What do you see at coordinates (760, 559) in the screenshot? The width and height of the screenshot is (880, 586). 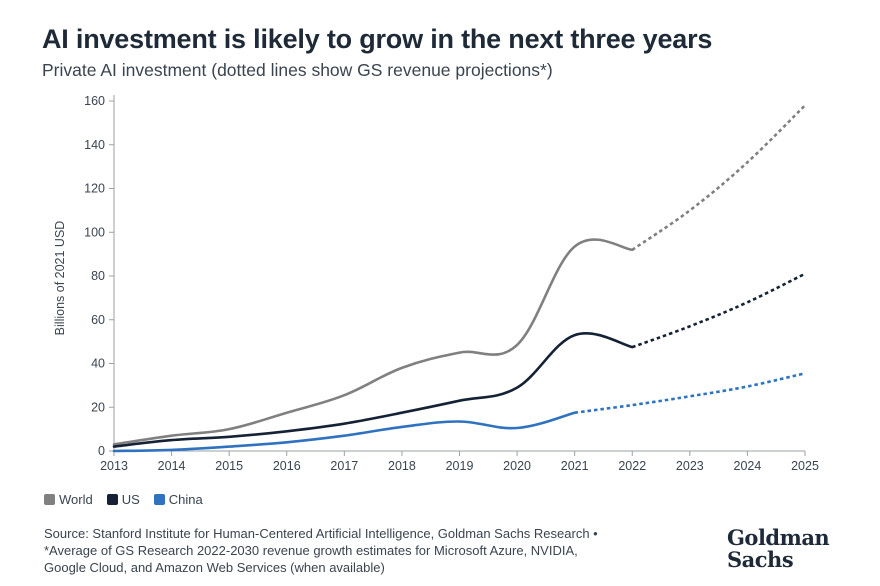 I see `logo-line-2: Sachs` at bounding box center [760, 559].